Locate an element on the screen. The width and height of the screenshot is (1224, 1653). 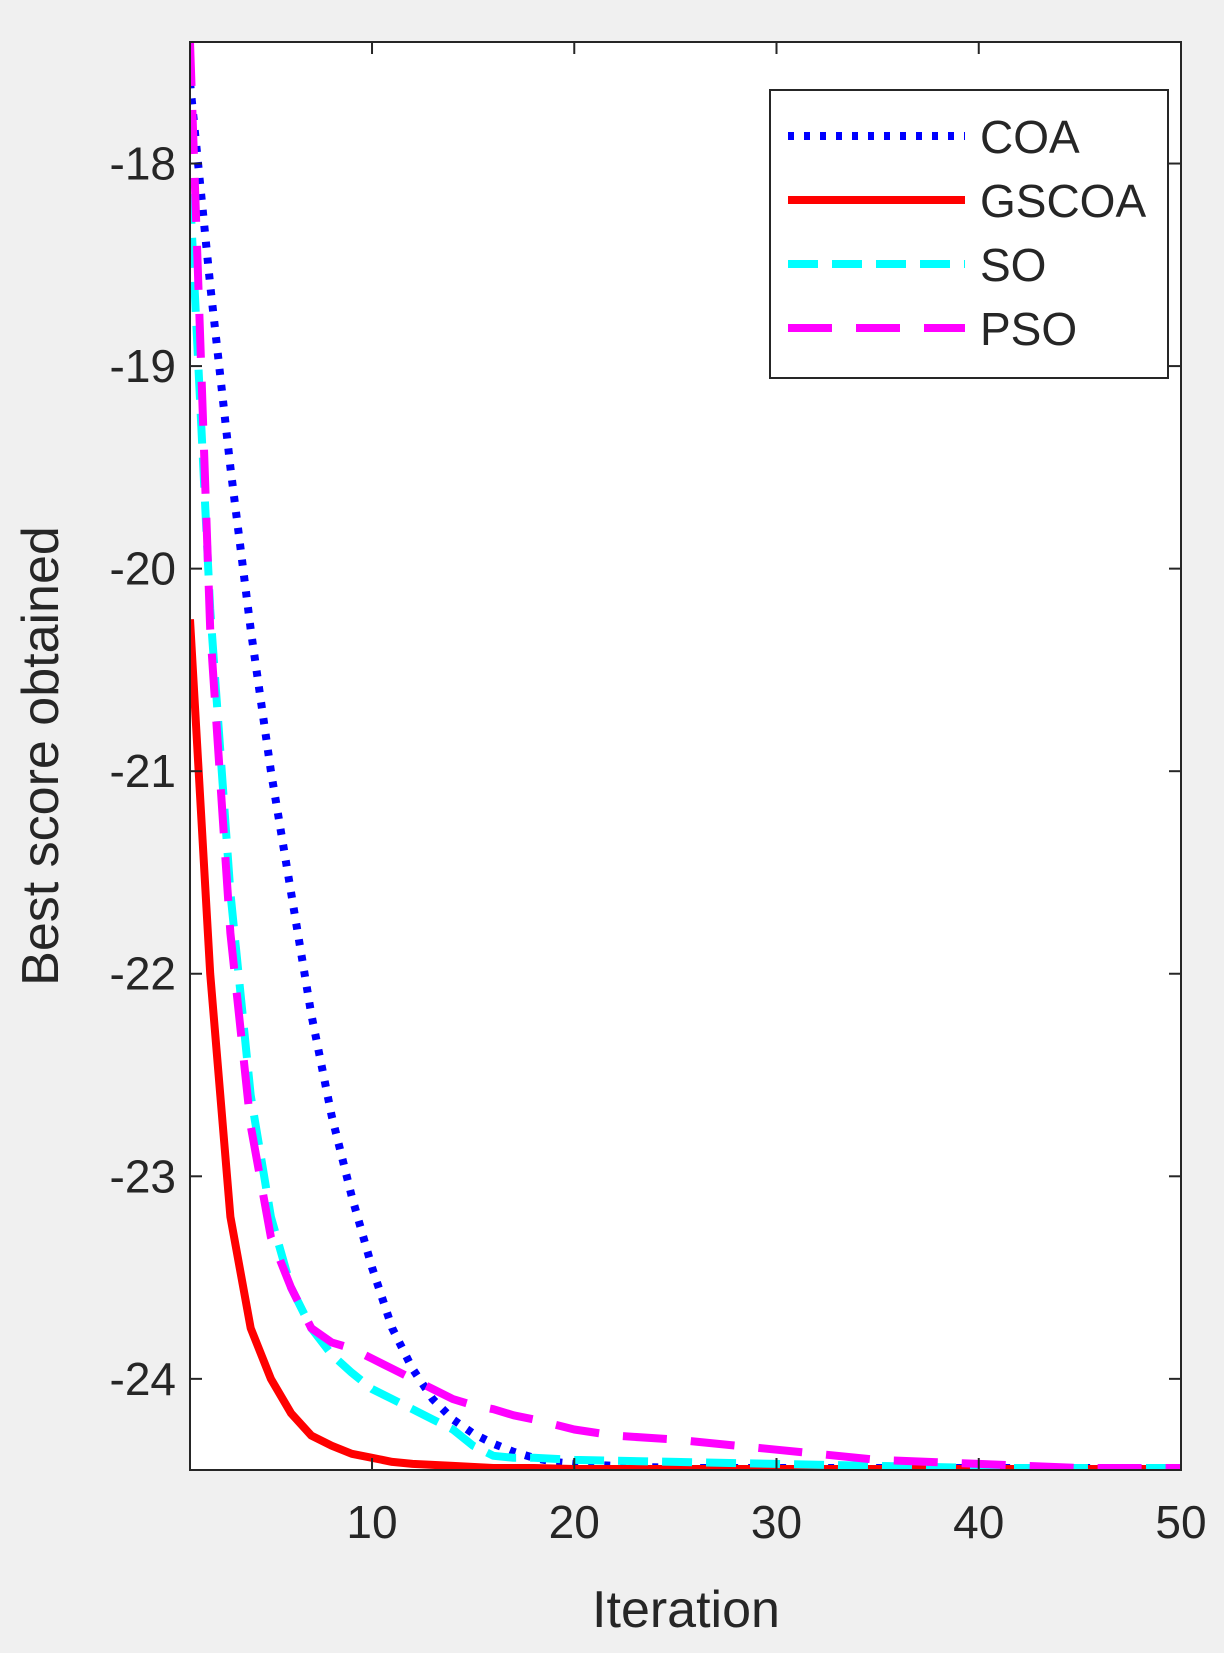
y-axis-label: Best score obtained is located at coordinates (41, 756).